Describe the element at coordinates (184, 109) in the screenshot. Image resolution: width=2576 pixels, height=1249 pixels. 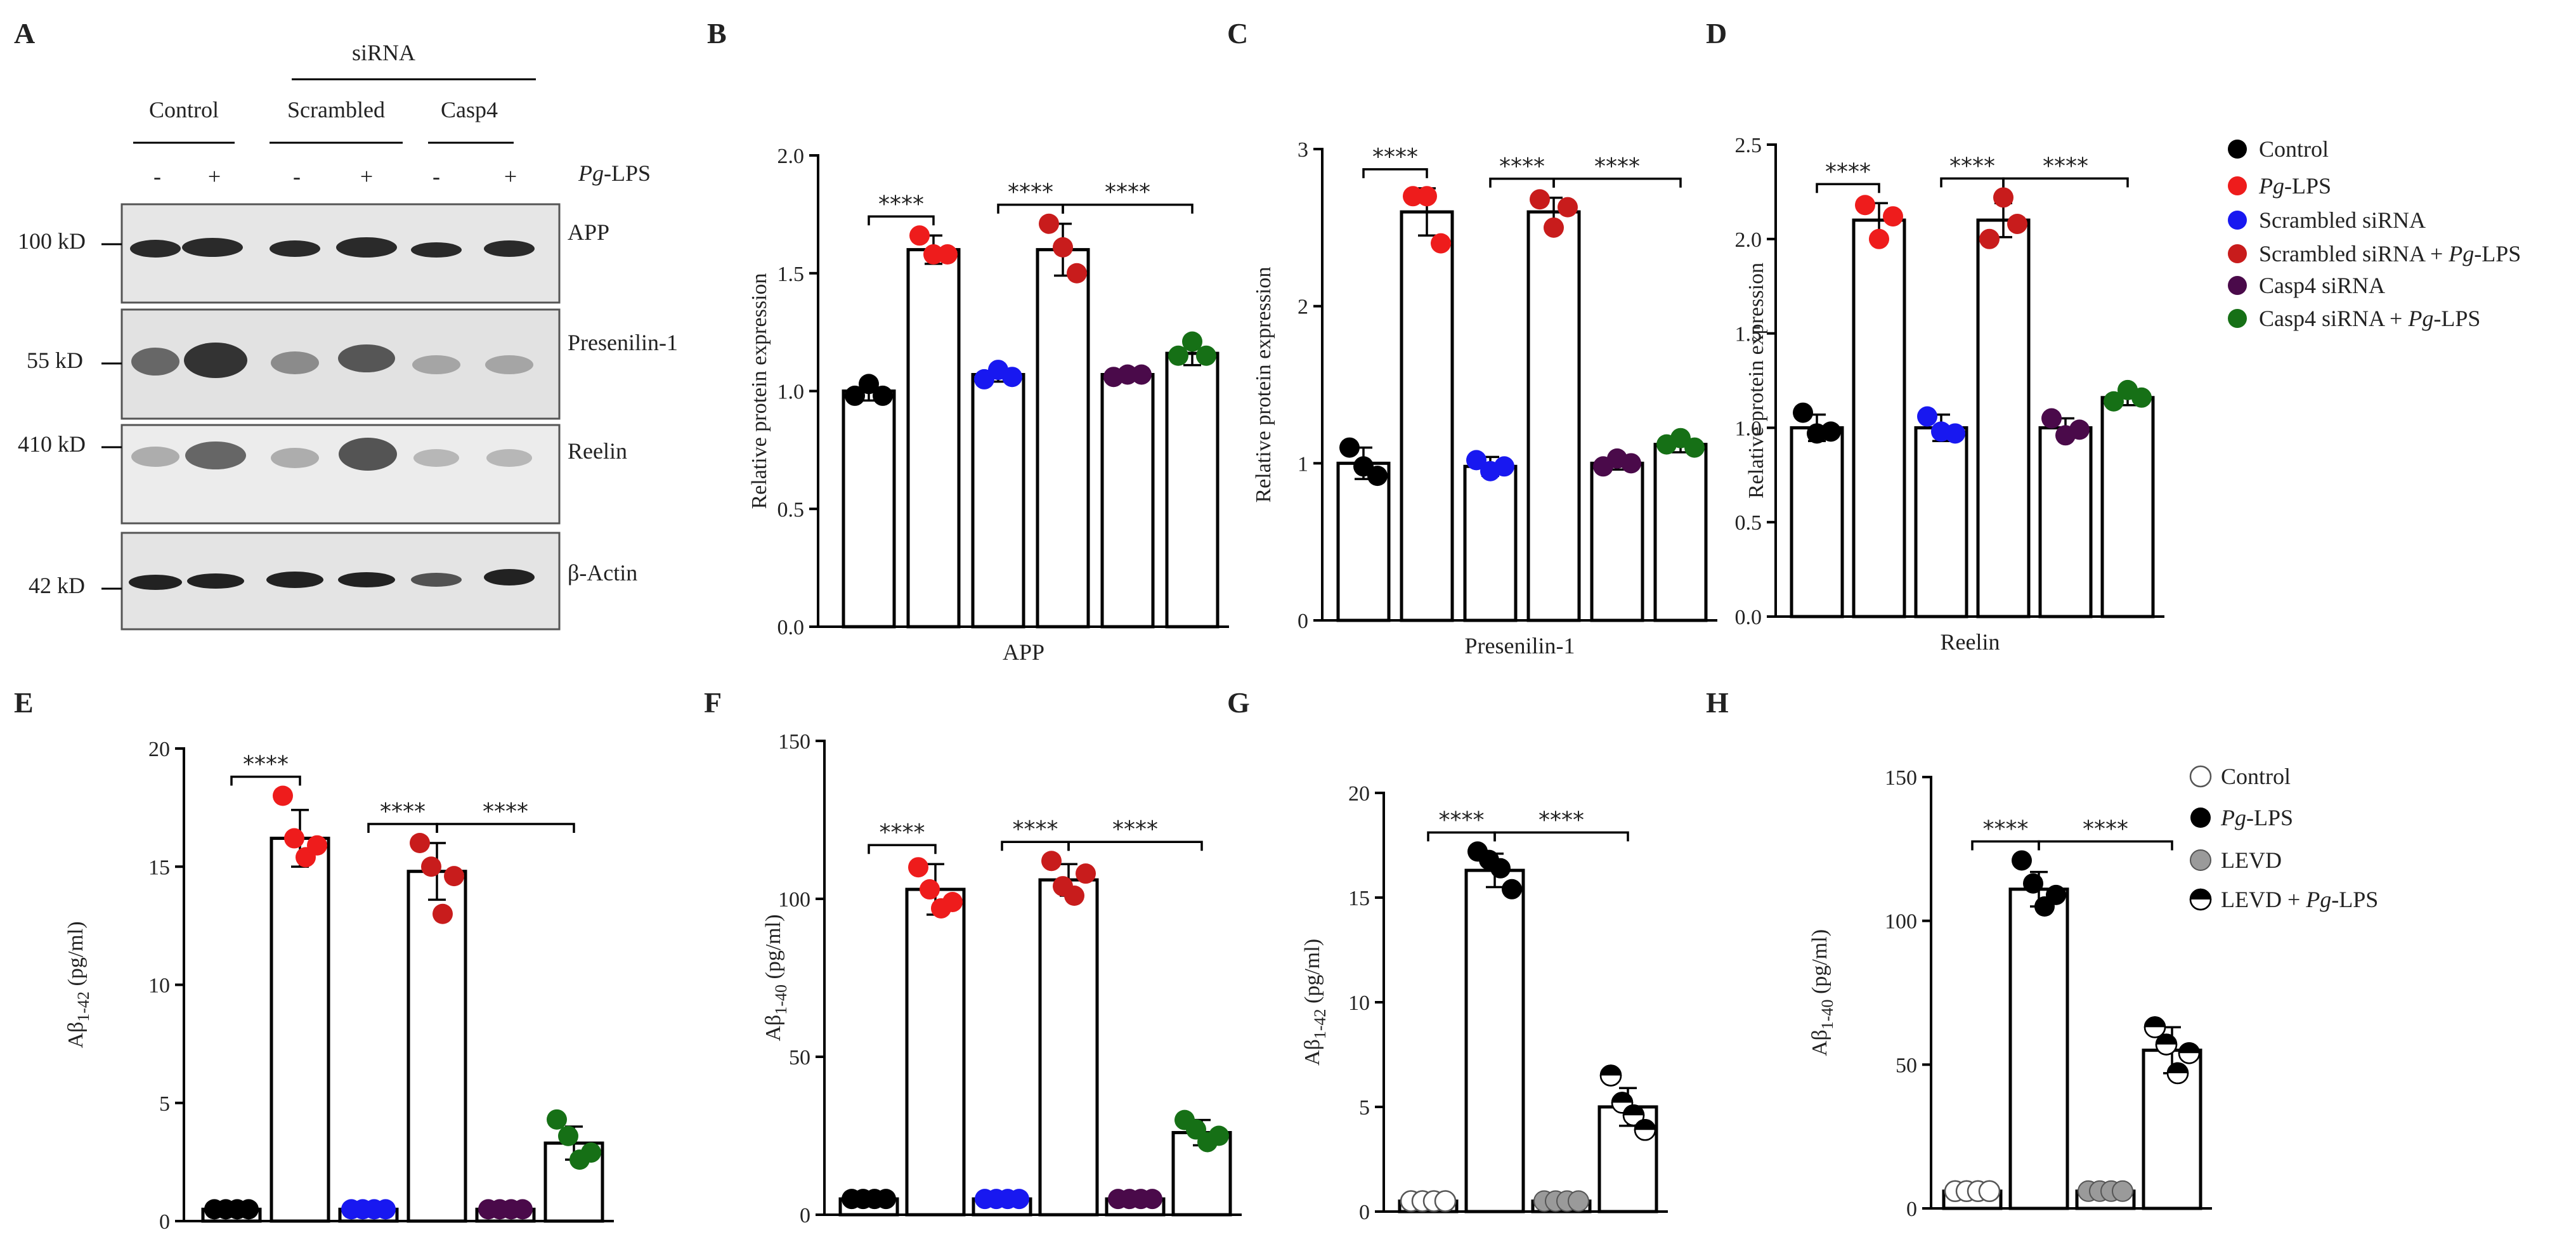
I see `col-label-control: Control` at that location.